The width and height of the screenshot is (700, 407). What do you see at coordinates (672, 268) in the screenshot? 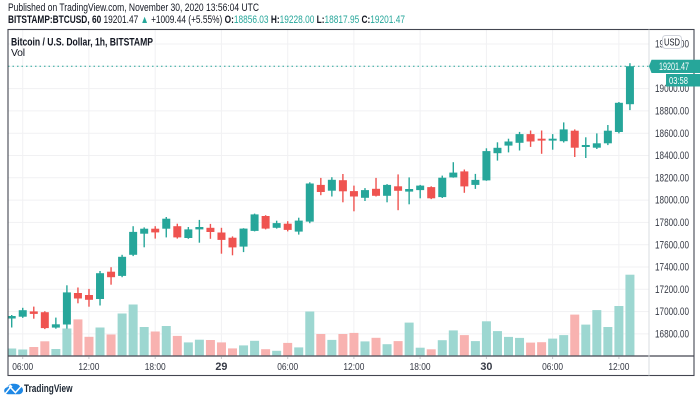
I see `svg-text: 17400.00` at bounding box center [672, 268].